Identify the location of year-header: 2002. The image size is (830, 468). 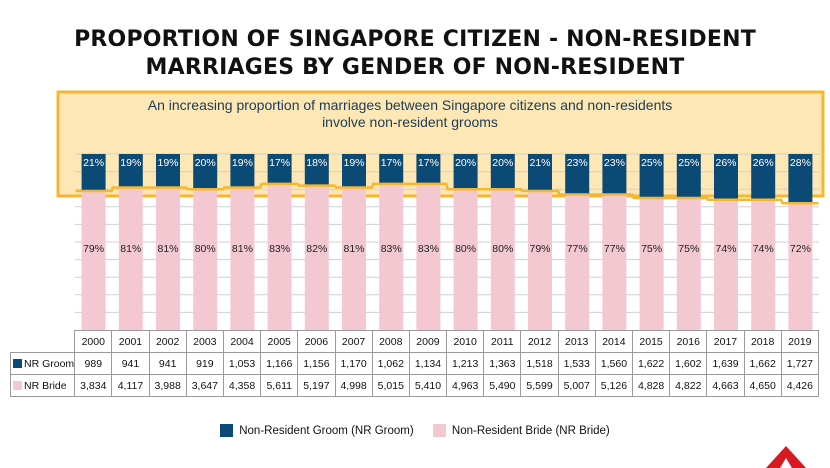
(167, 341).